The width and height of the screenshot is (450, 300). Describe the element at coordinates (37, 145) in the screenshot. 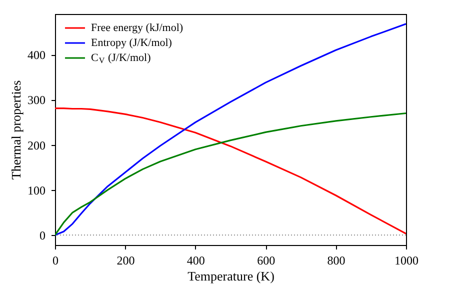

I see `y-tick-label: 200` at that location.